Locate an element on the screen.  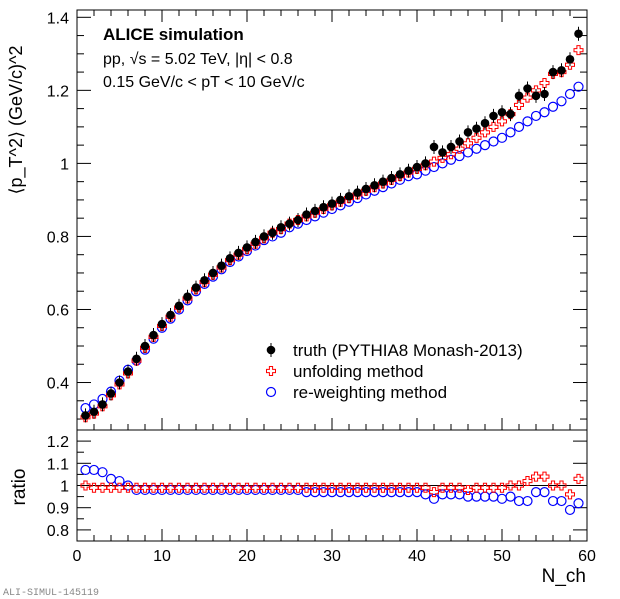
x-axis-title: N_ch is located at coordinates (564, 576).